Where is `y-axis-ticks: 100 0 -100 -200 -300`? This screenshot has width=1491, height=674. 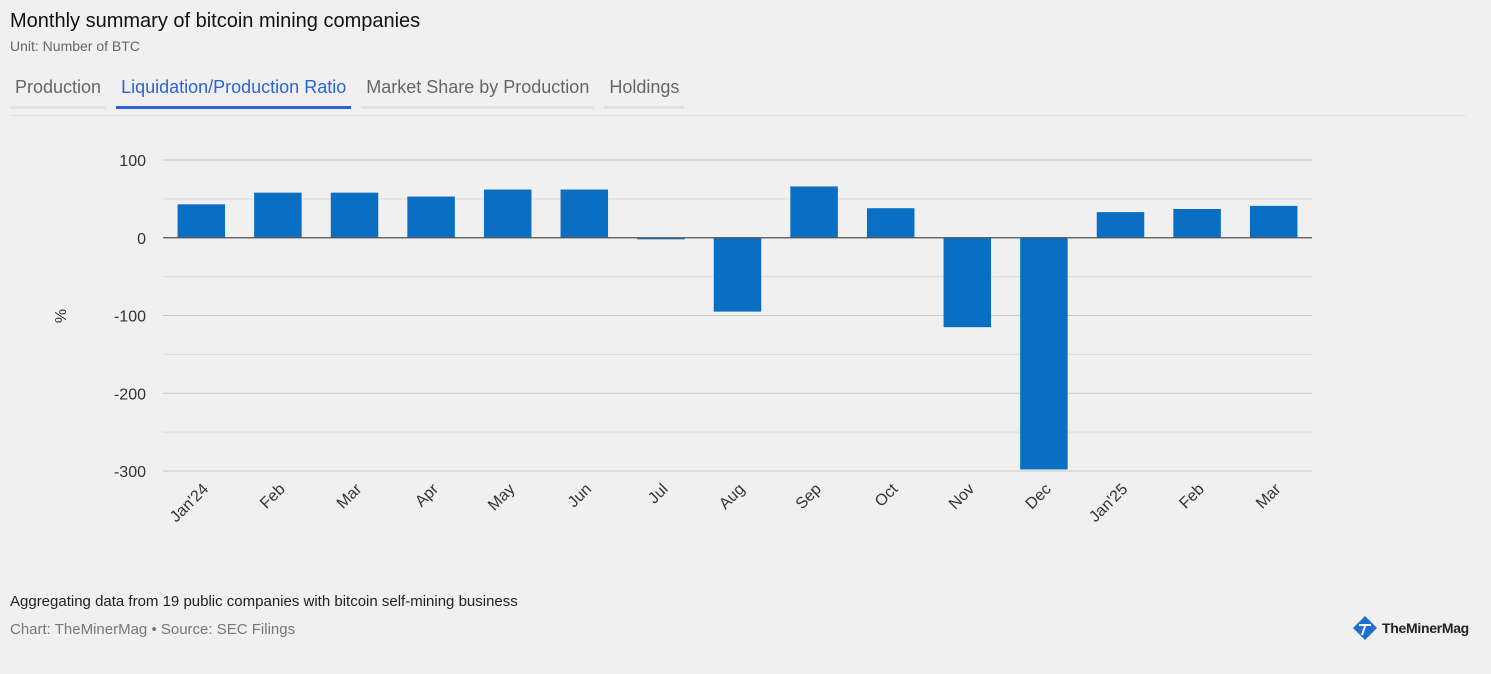 y-axis-ticks: 100 0 -100 -200 -300 is located at coordinates (130, 317).